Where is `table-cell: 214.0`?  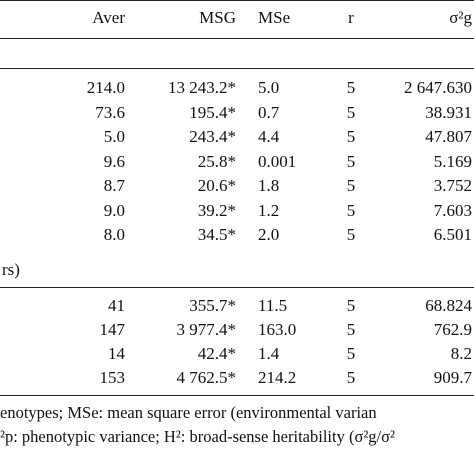 table-cell: 214.0 is located at coordinates (105, 87).